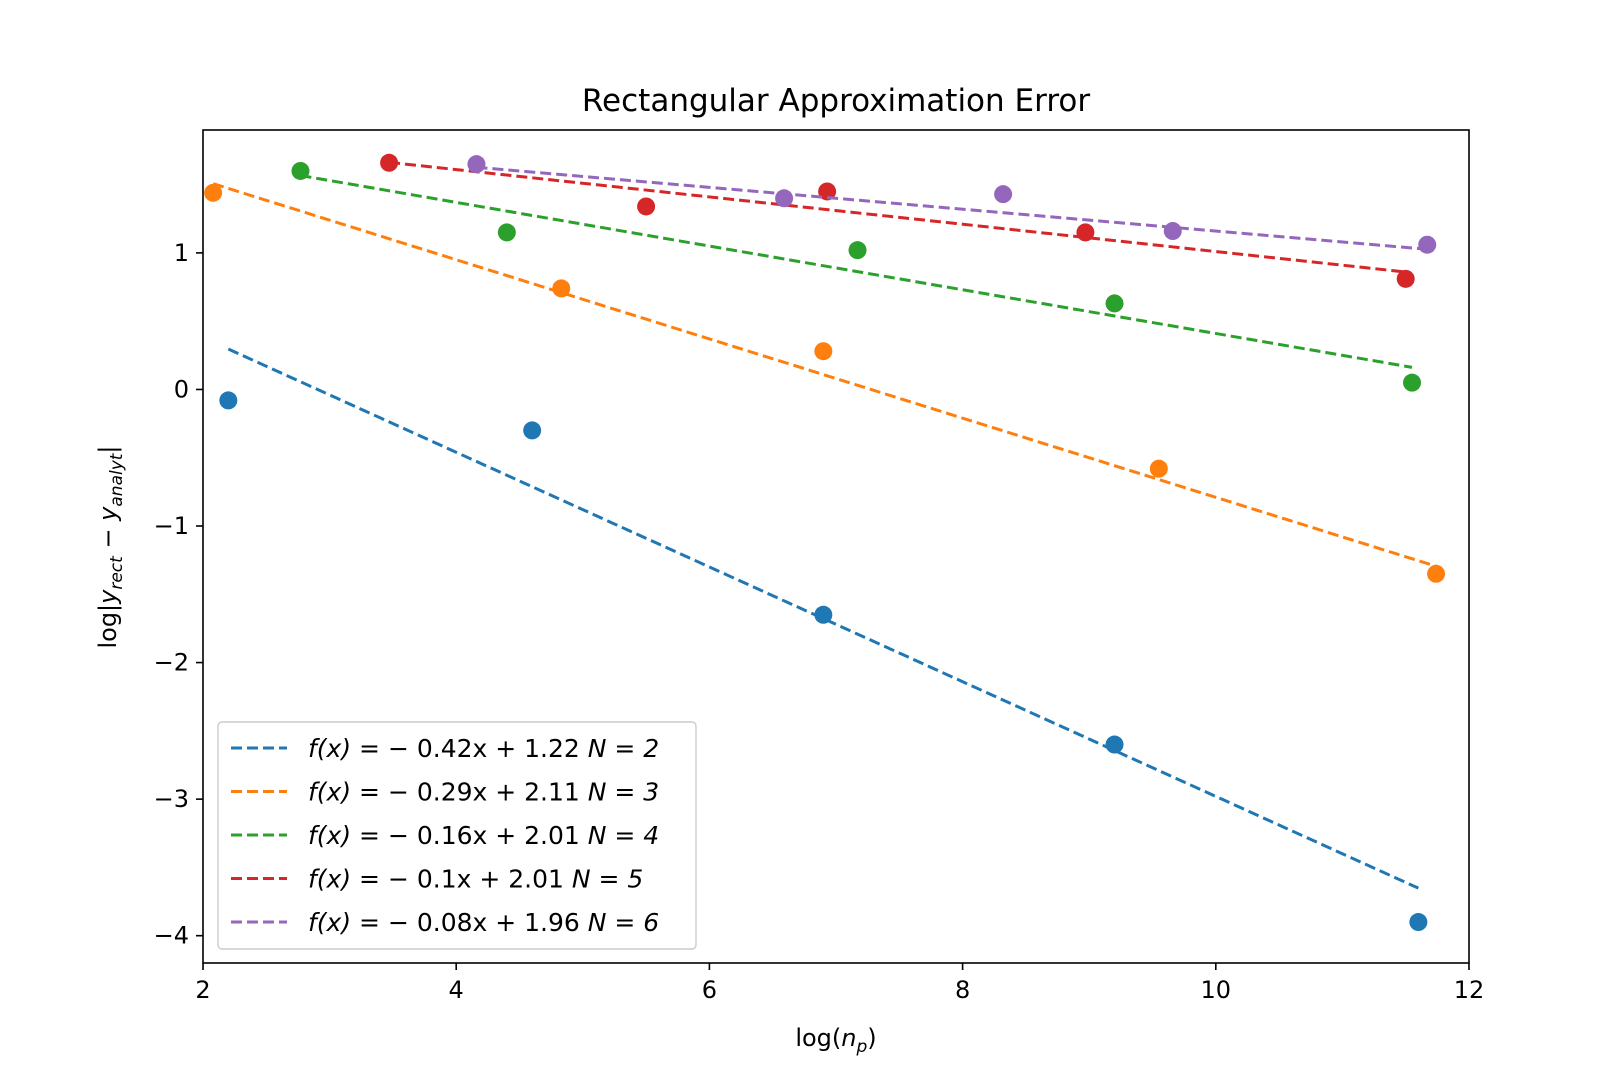 This screenshot has height=1072, width=1612. Describe the element at coordinates (171, 663) in the screenshot. I see `y-tick-label: −2` at that location.